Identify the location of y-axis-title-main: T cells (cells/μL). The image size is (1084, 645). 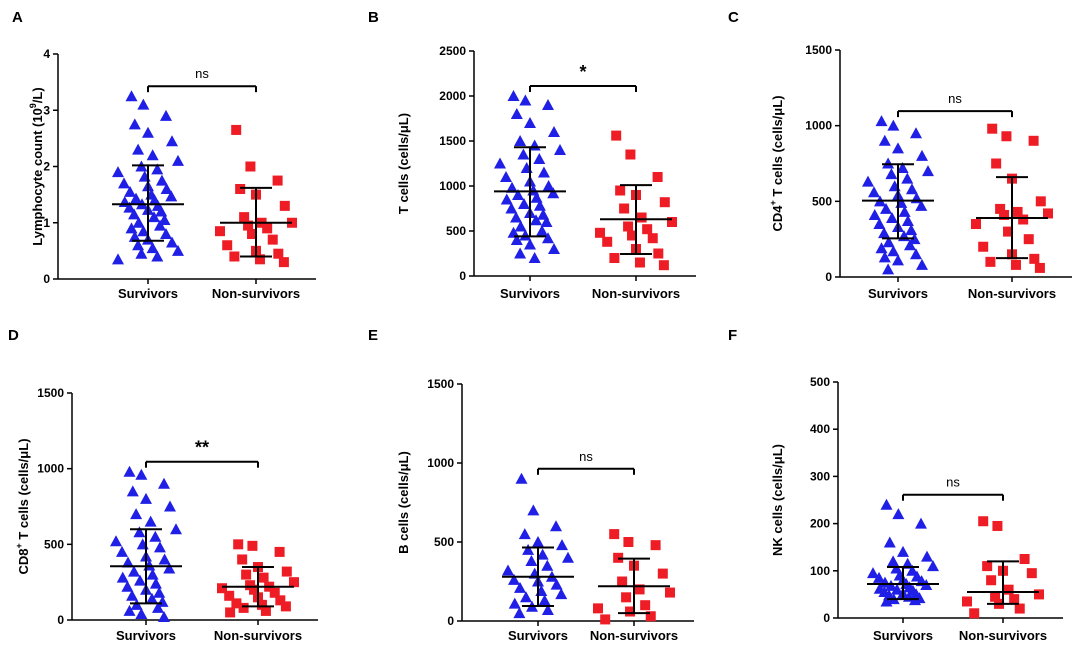
(403, 163).